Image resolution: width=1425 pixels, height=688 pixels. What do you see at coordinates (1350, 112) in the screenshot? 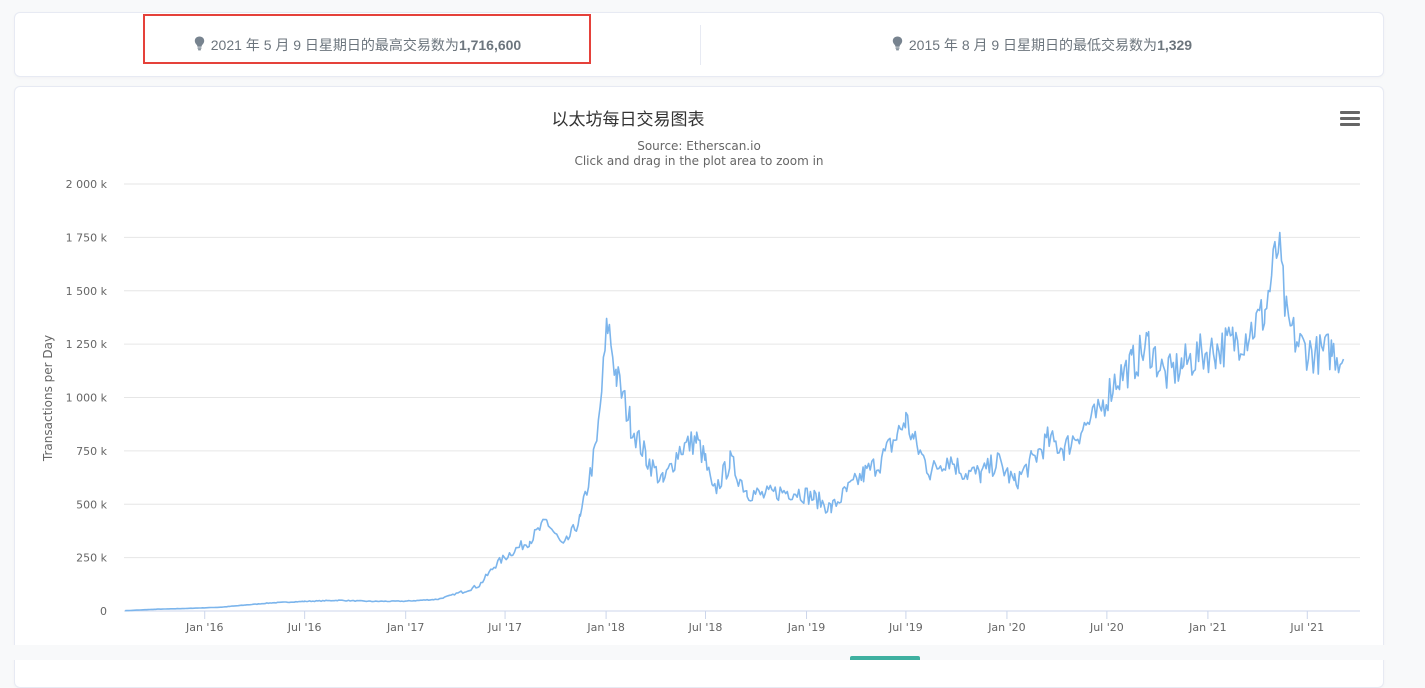
I see `hamburger-menu-icon` at bounding box center [1350, 112].